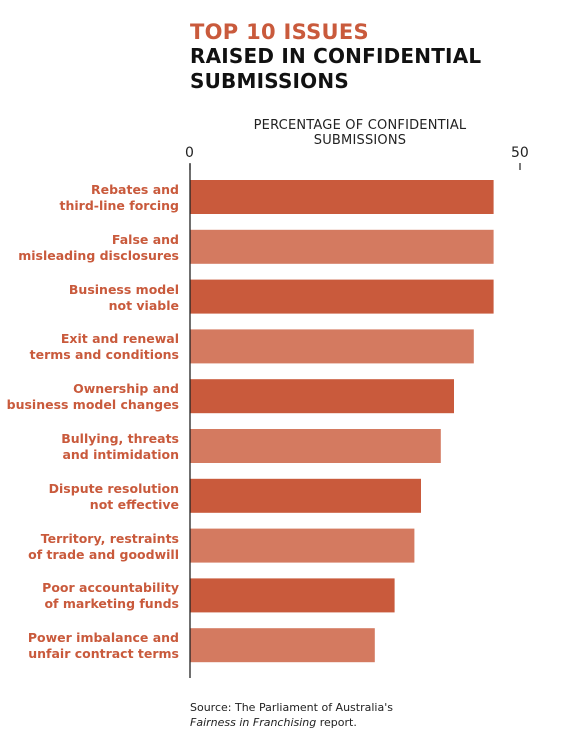 Image resolution: width=561 pixels, height=740 pixels. Describe the element at coordinates (143, 305) in the screenshot. I see `category-label-line: not viable` at that location.